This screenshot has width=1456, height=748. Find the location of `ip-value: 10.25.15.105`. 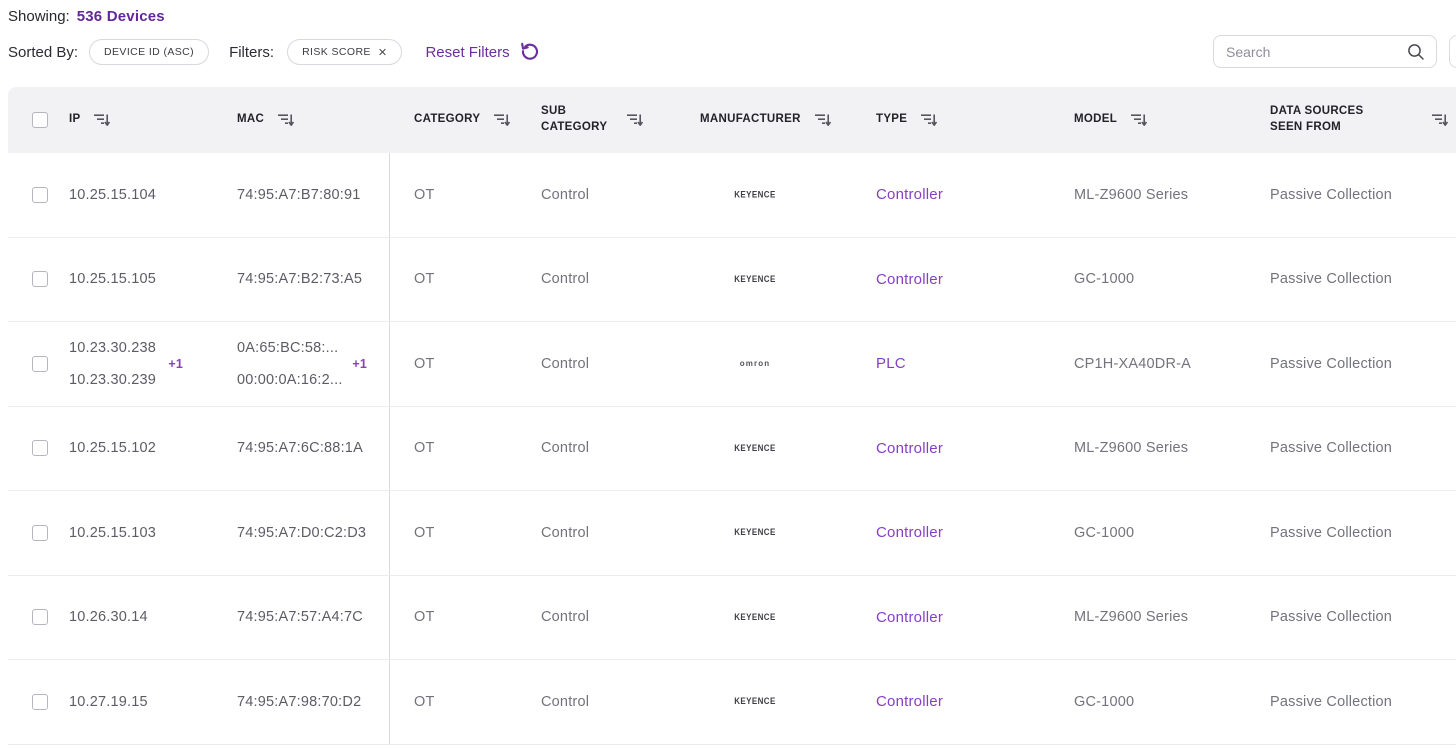

ip-value: 10.25.15.105 is located at coordinates (113, 279).